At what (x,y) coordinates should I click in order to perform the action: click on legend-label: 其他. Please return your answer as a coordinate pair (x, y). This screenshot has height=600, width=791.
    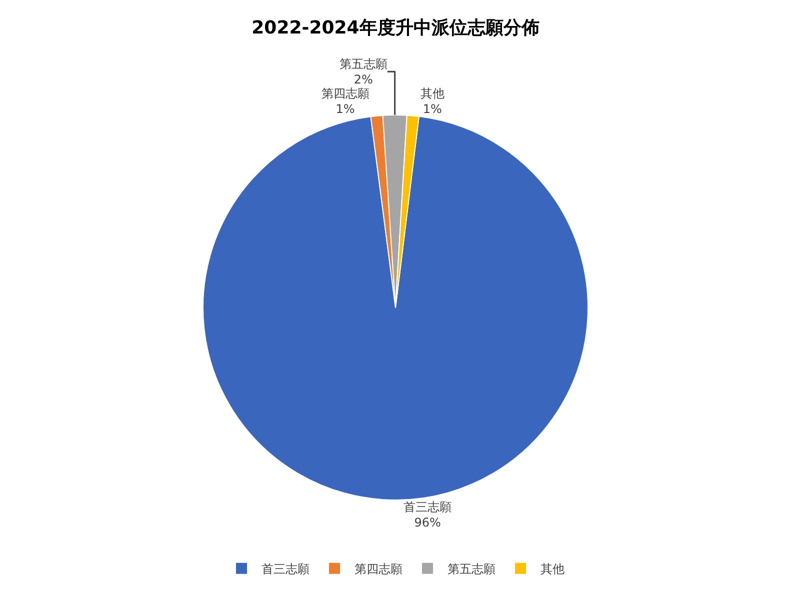
    Looking at the image, I should click on (552, 569).